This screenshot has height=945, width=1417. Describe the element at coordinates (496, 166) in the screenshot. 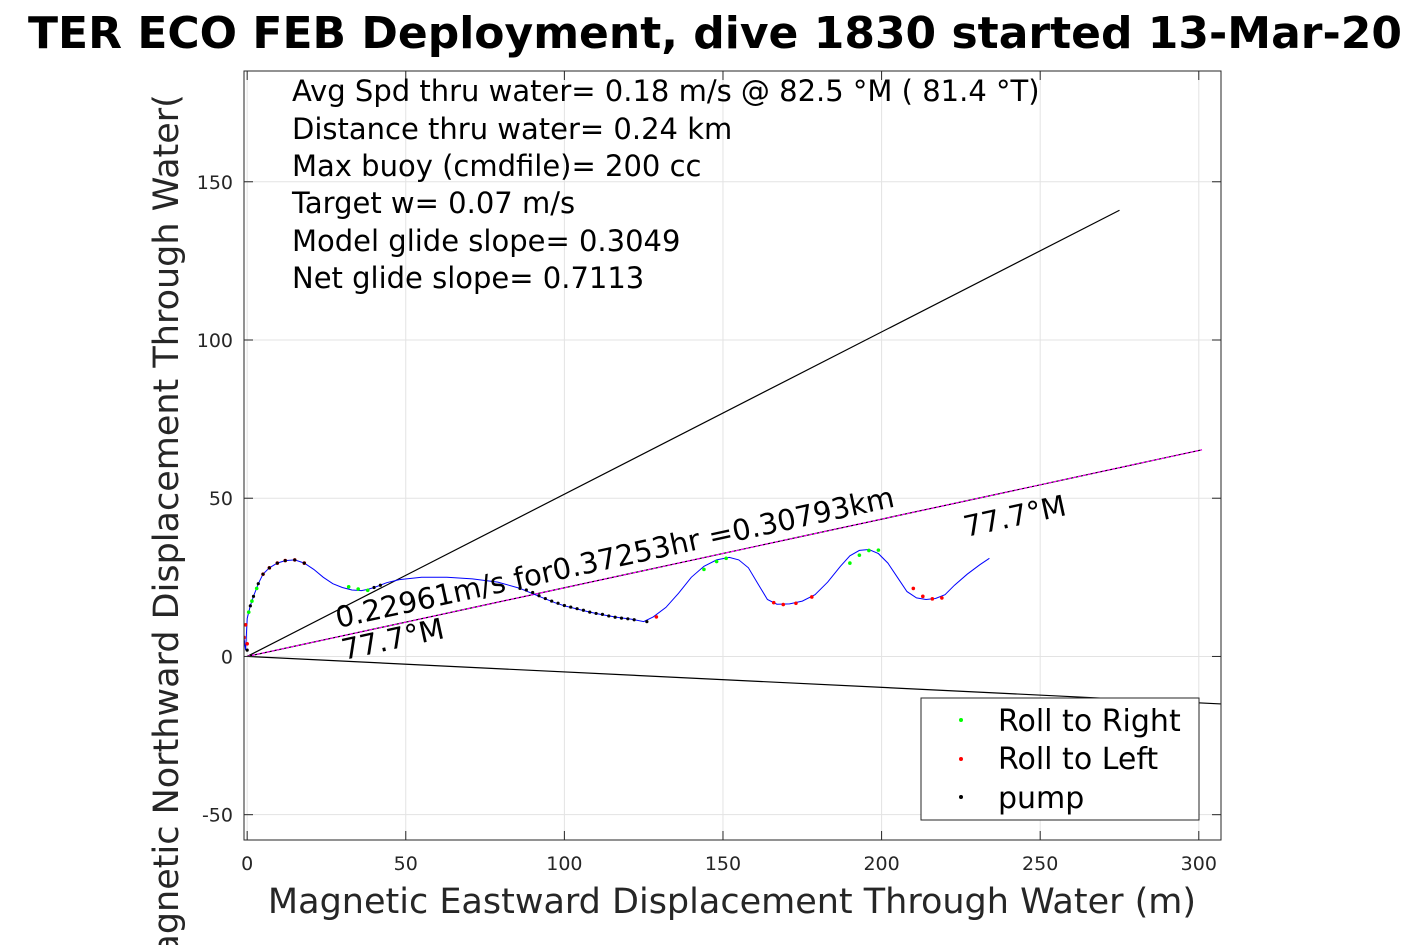

I see `annotation-max-buoy: Max buoy (cmdfile)= 200 cc` at that location.